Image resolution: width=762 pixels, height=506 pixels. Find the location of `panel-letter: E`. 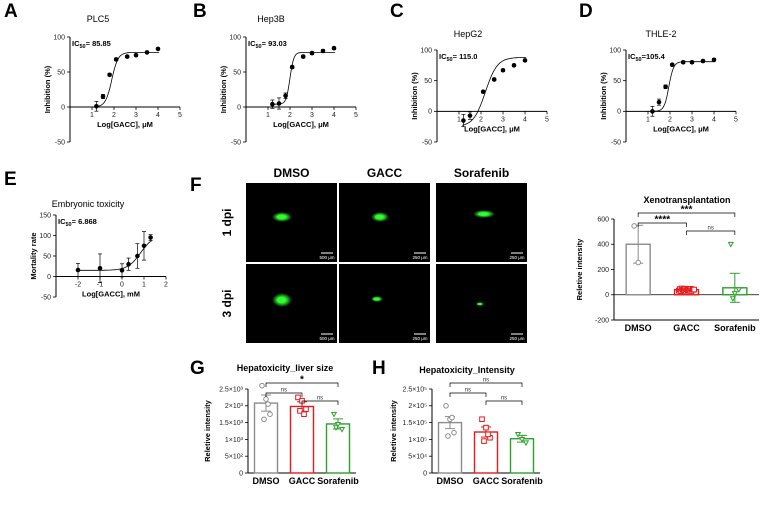

panel-letter: E is located at coordinates (10, 179).